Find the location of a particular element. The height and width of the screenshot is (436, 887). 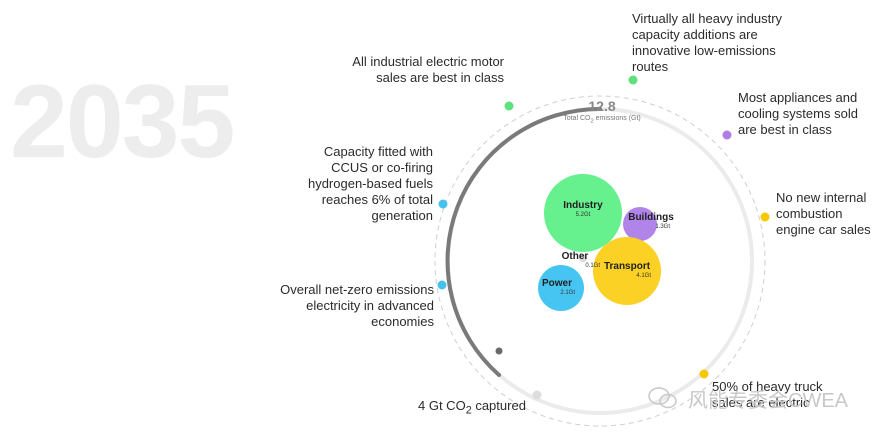

sector-bubble-power is located at coordinates (561, 288).